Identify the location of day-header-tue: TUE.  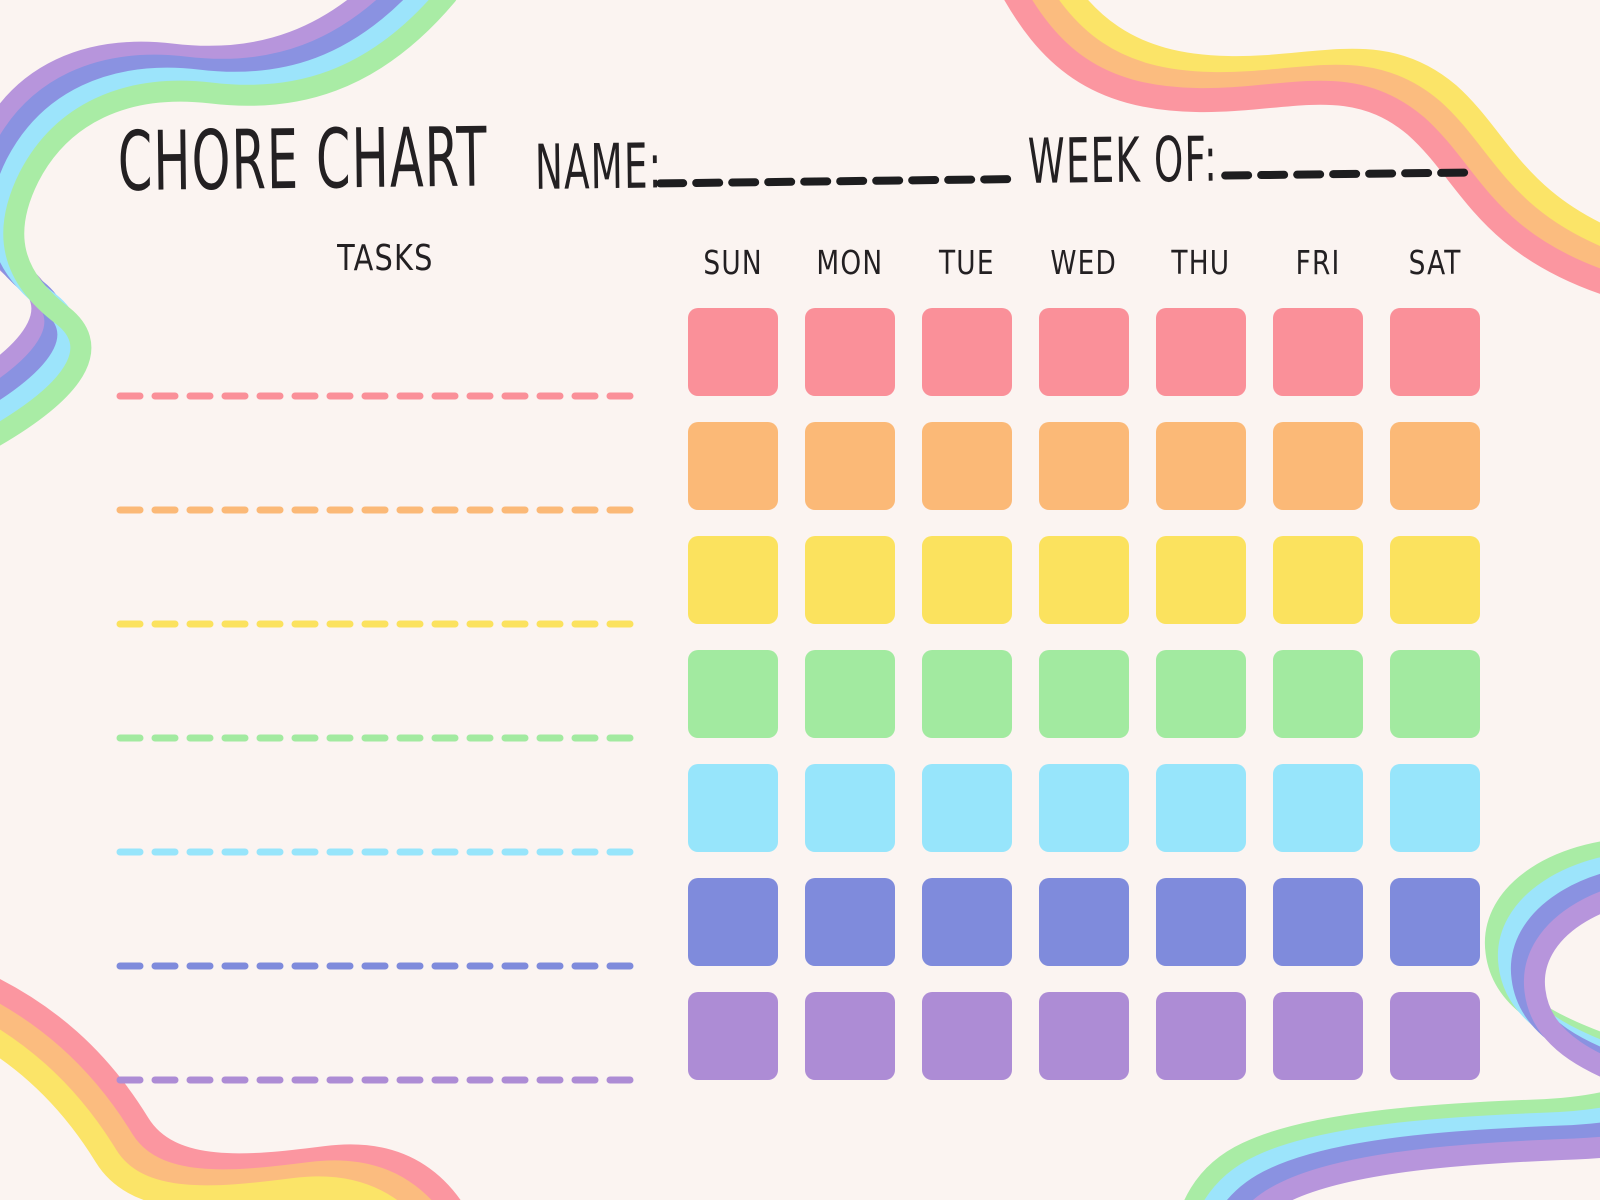
(967, 263).